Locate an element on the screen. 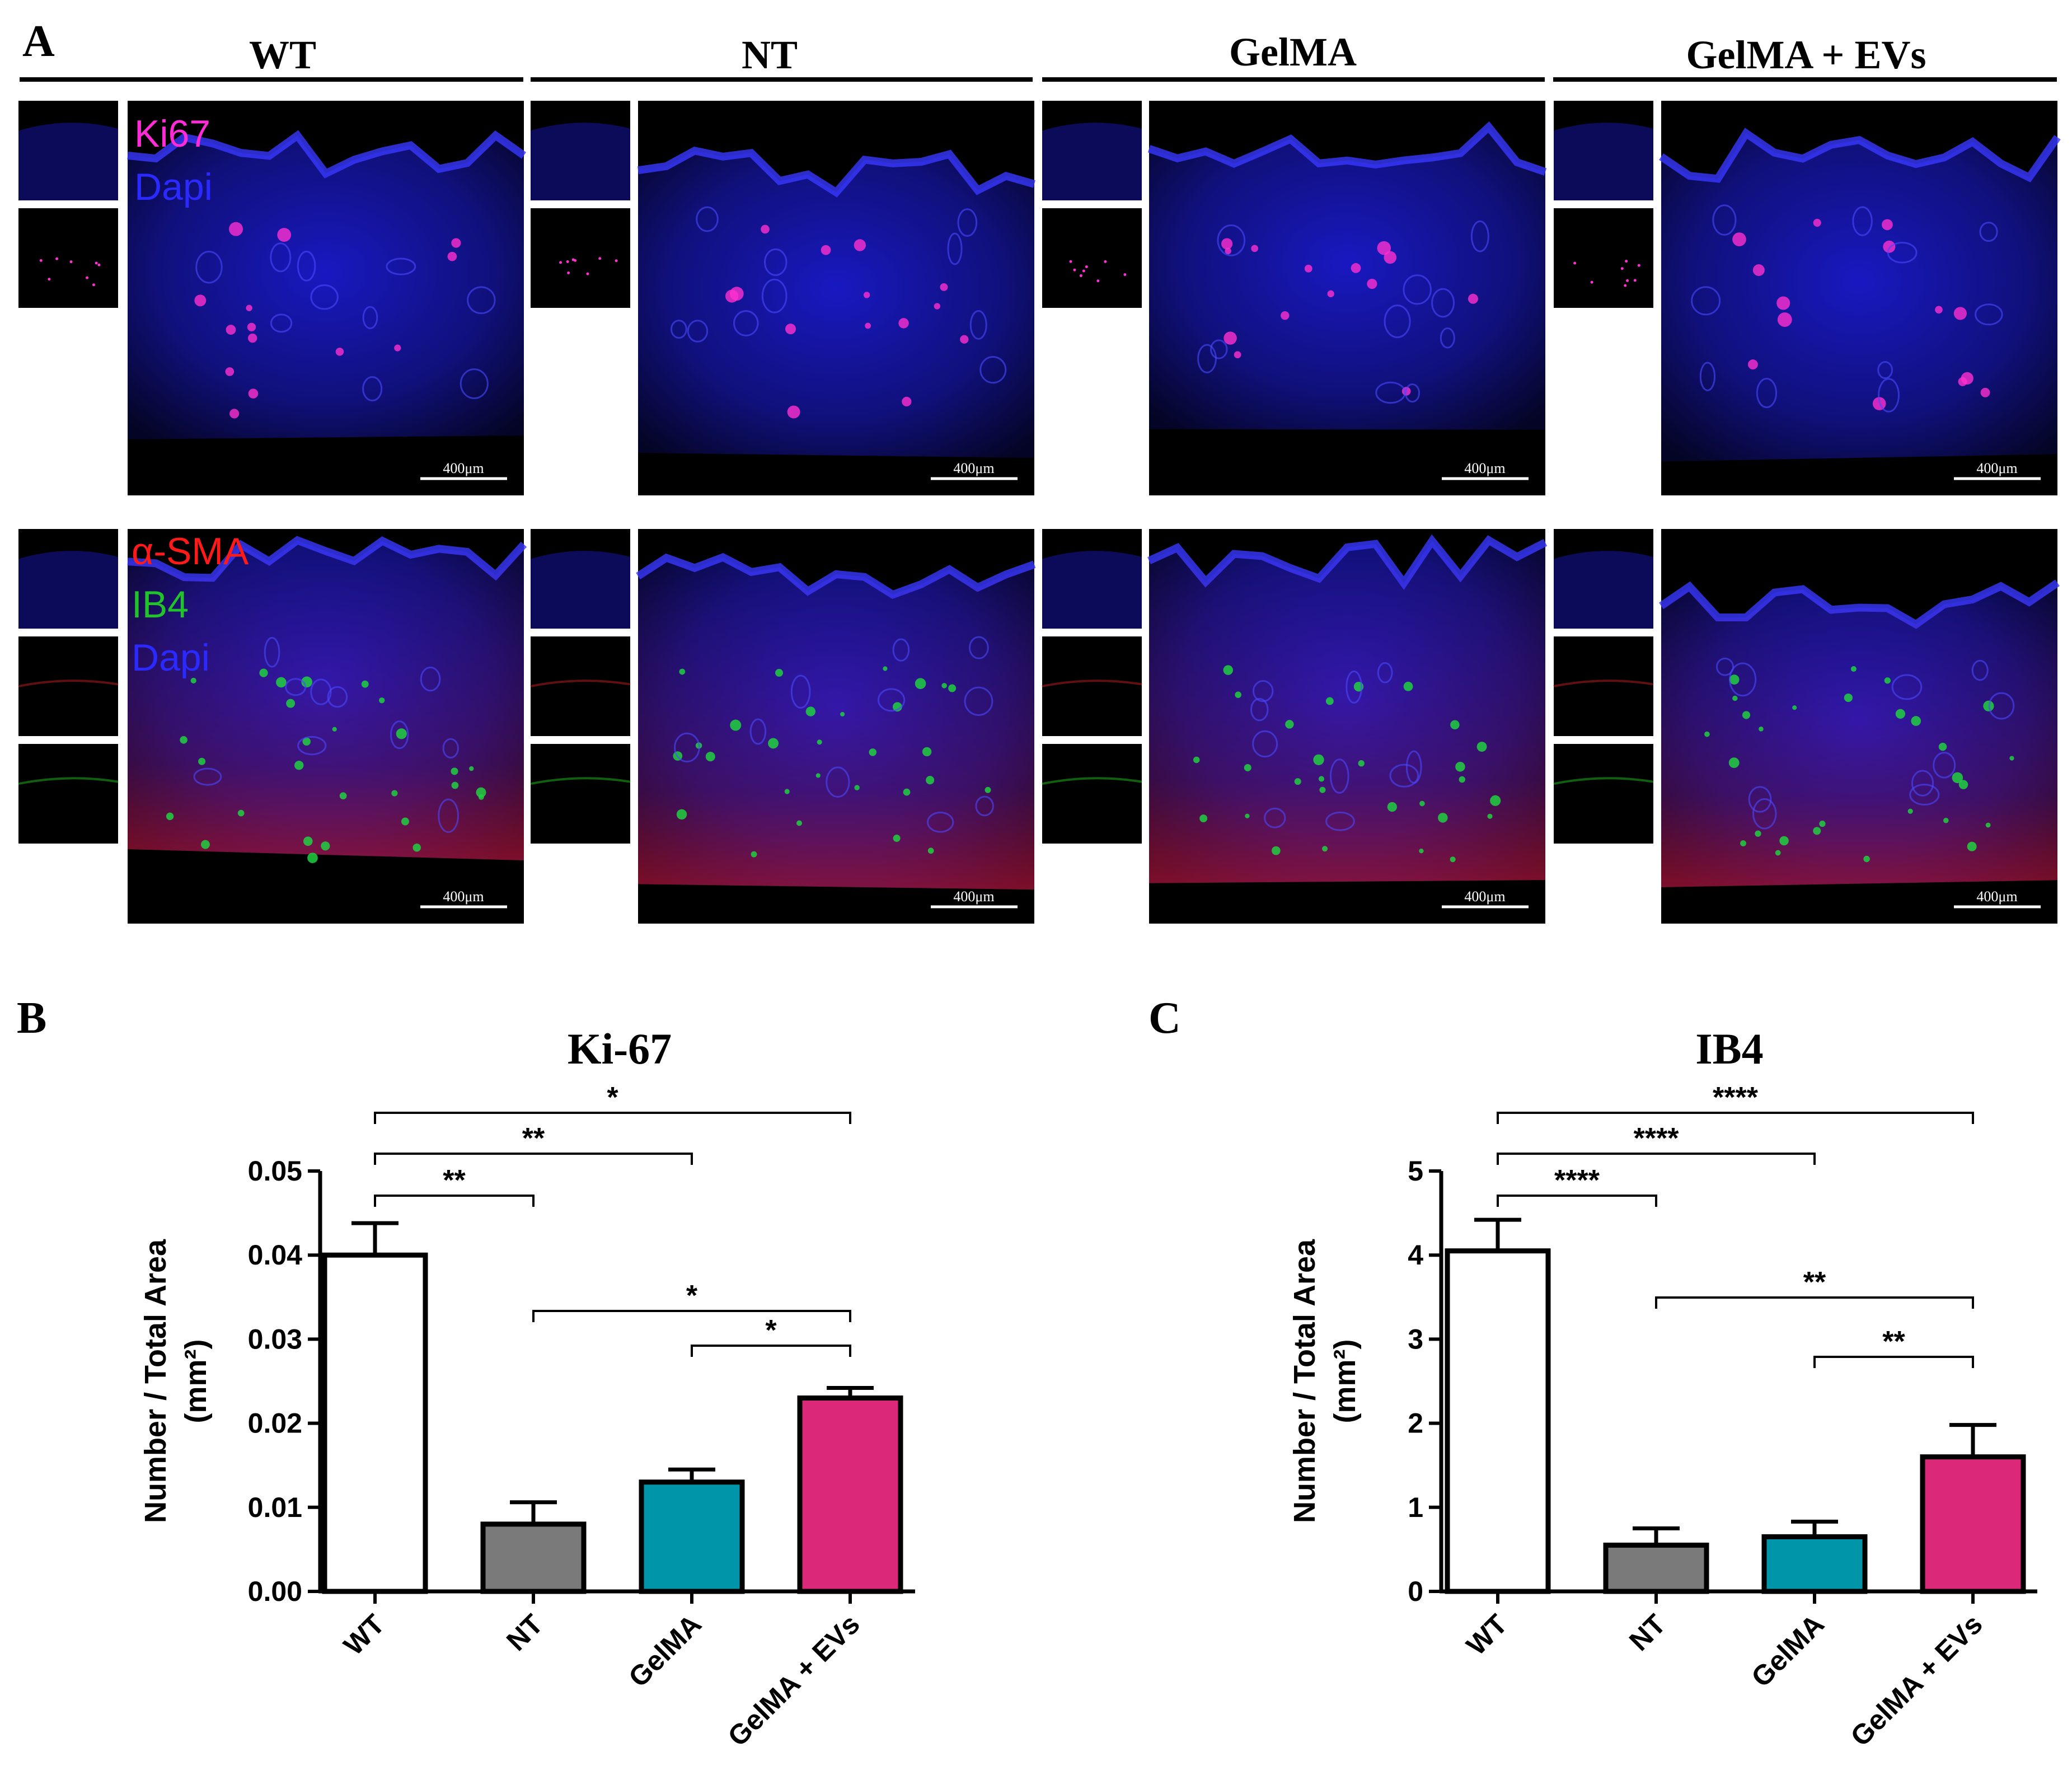 The width and height of the screenshot is (2072, 1775). y-axis-label: Number / Total Area is located at coordinates (155, 1381).